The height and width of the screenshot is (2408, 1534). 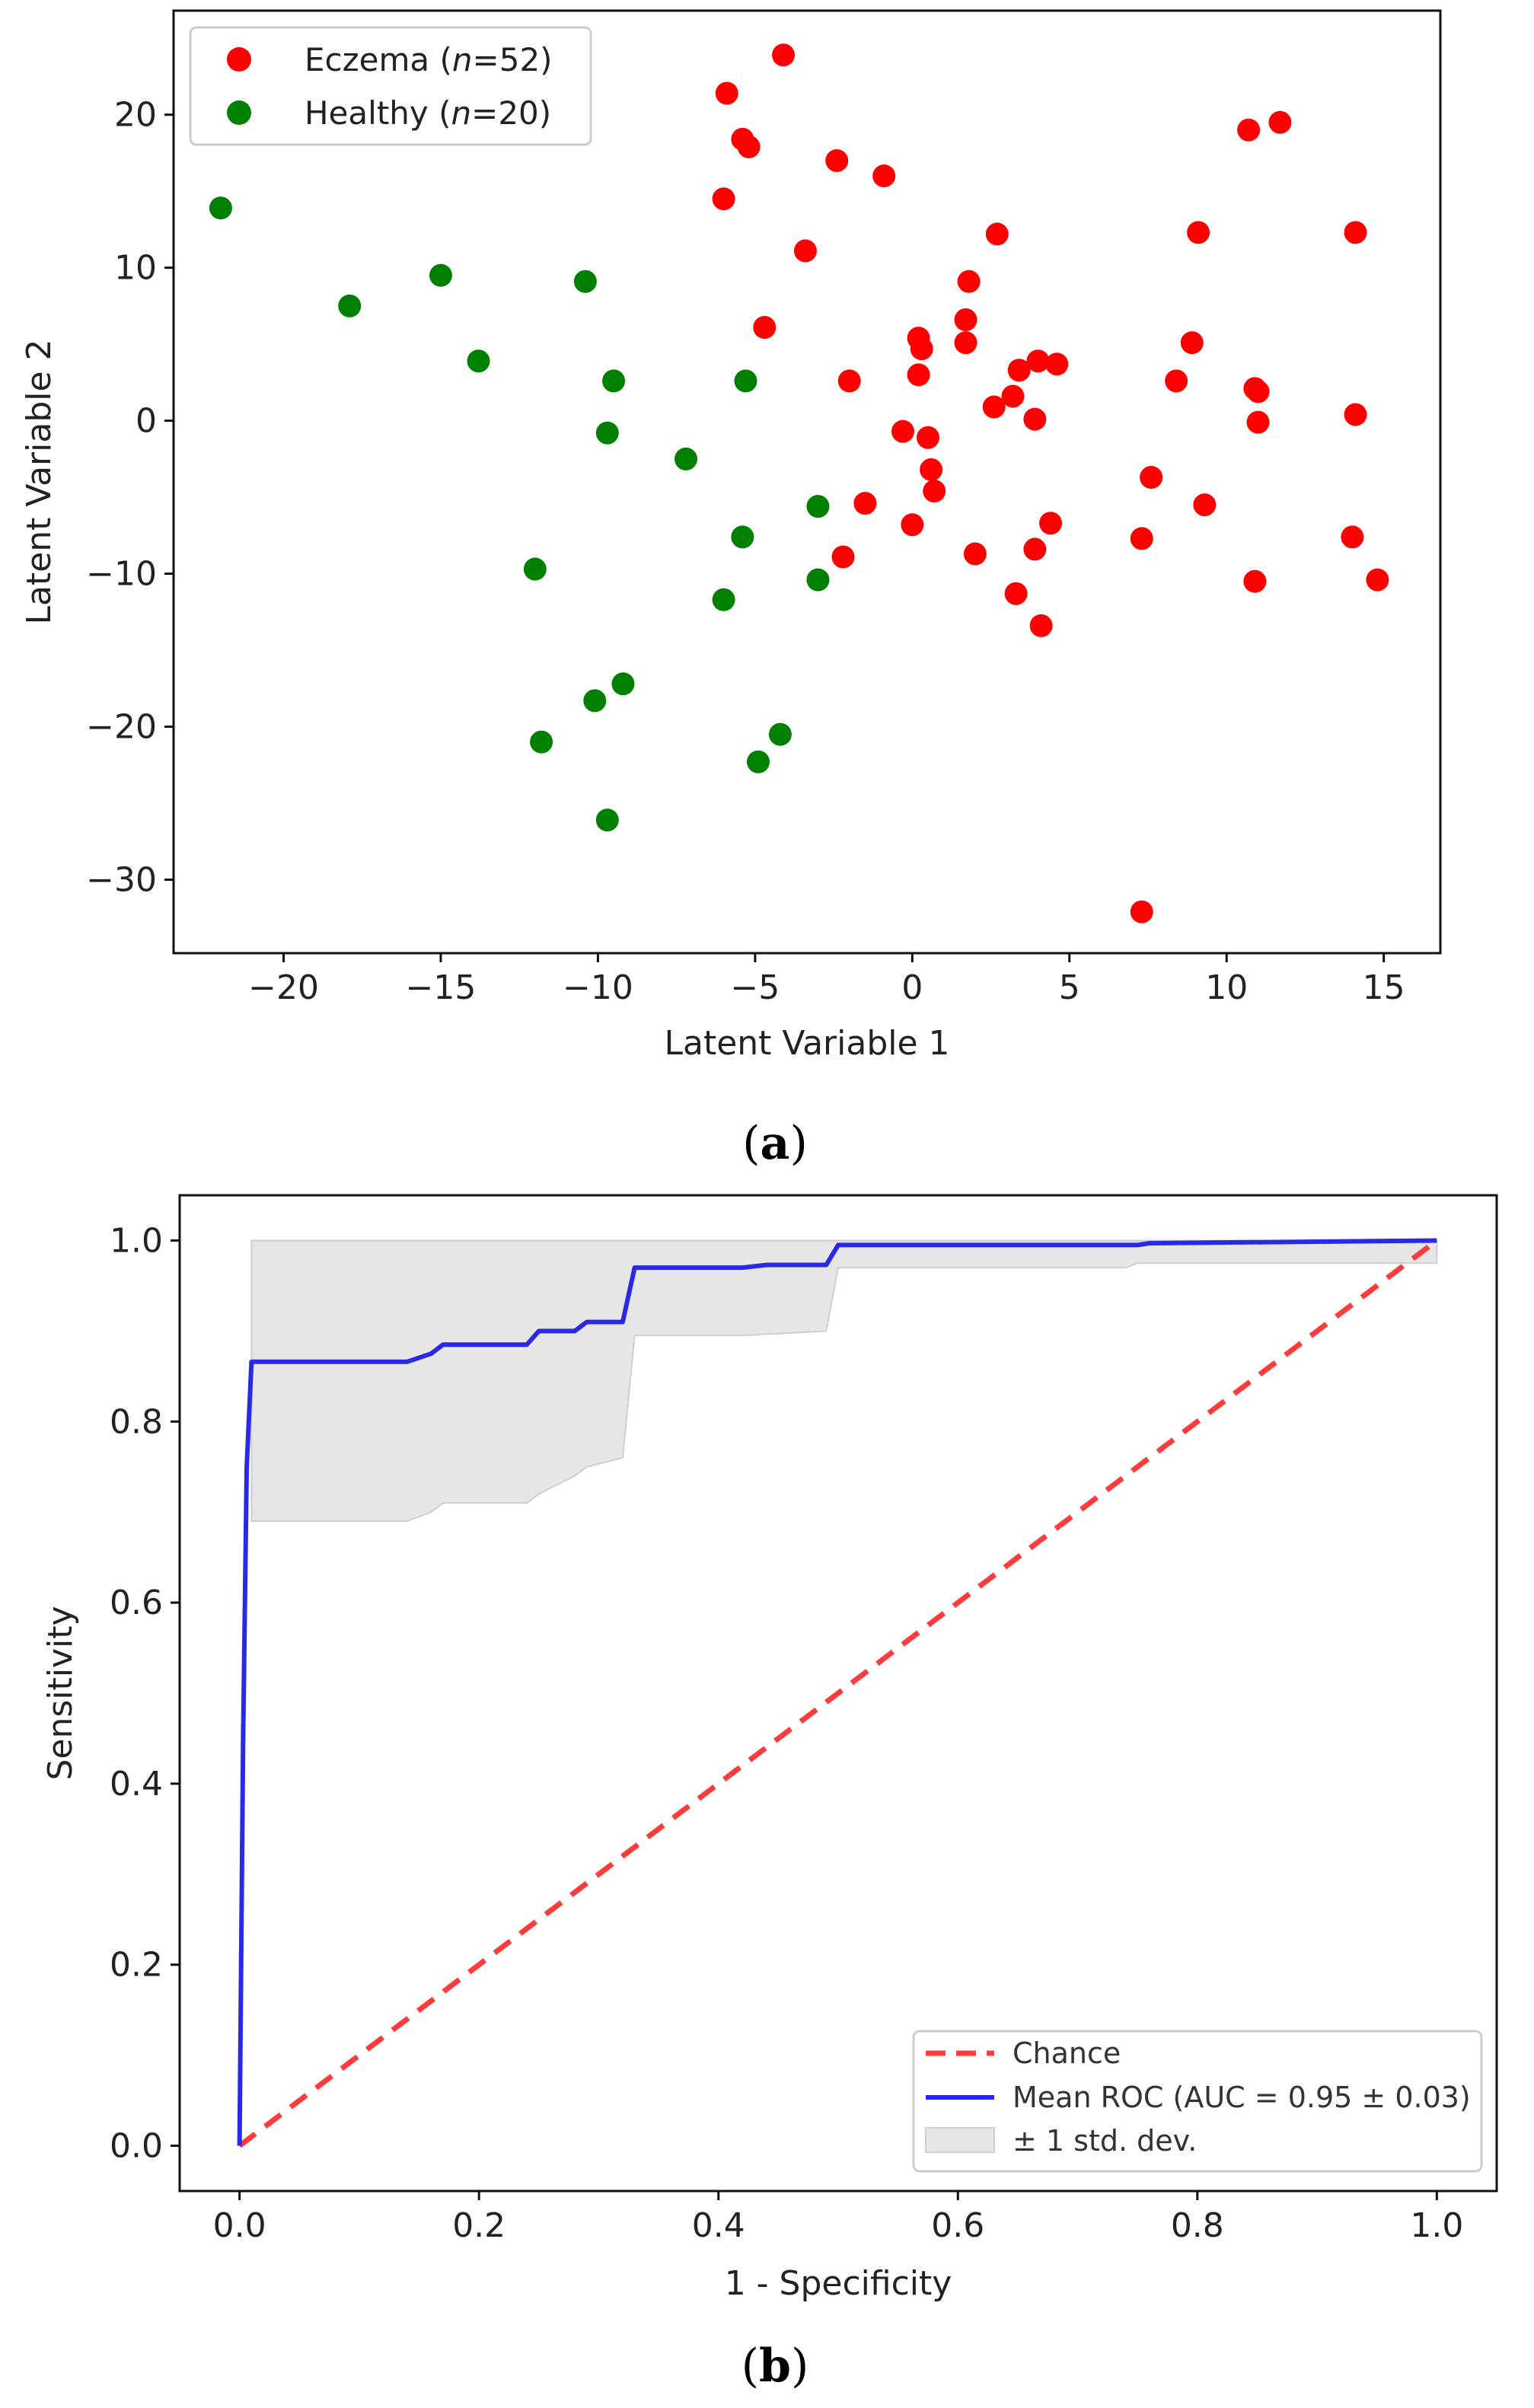 What do you see at coordinates (121, 727) in the screenshot?
I see `y-tick-label-a-4: −20` at bounding box center [121, 727].